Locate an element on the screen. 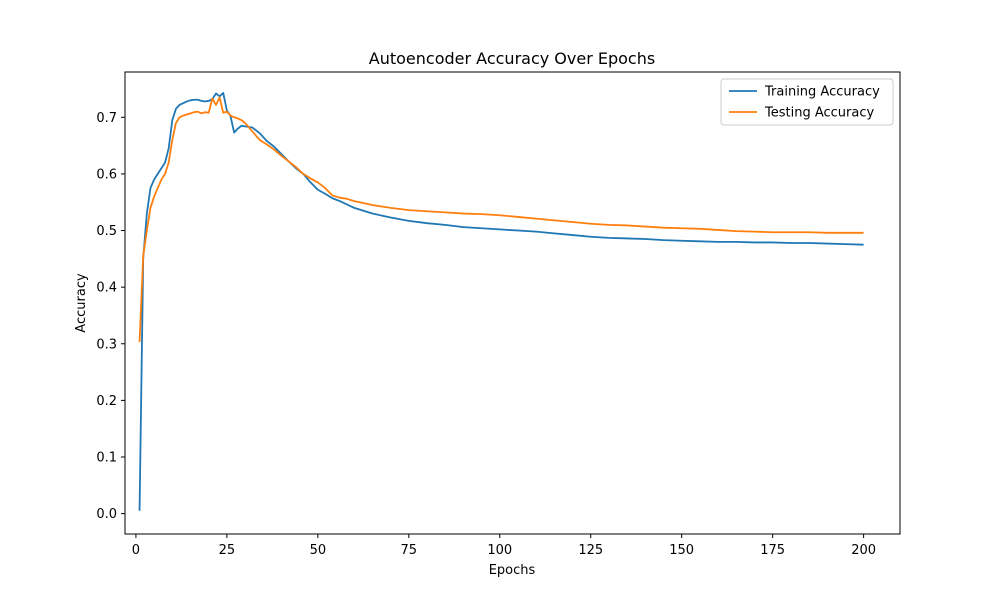 Image resolution: width=1000 pixels, height=600 pixels. y-tick-label: 0.1 is located at coordinates (106, 458).